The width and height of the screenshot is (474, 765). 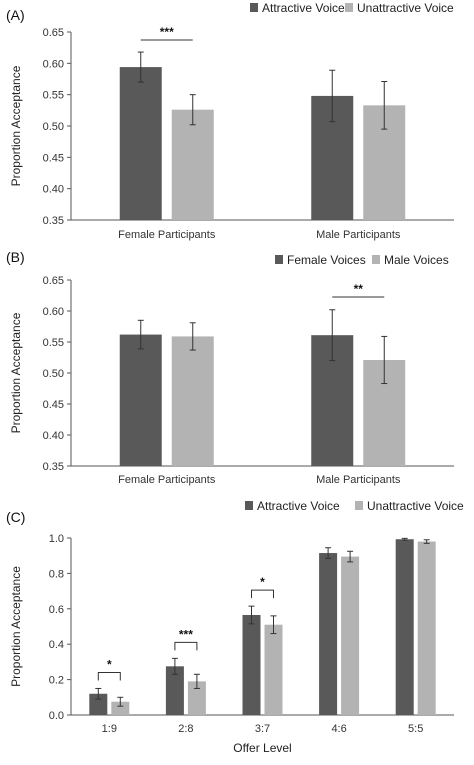 I want to click on panel-a-ytick-label: 0.40, so click(x=53, y=190).